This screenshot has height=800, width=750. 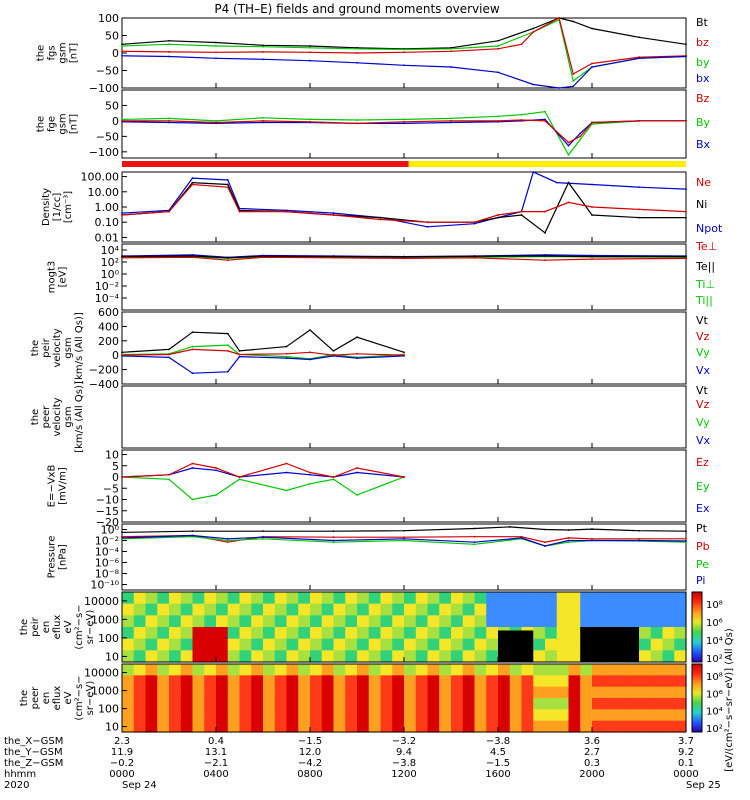 I want to click on y-label-line: [1/cc], so click(x=57, y=207).